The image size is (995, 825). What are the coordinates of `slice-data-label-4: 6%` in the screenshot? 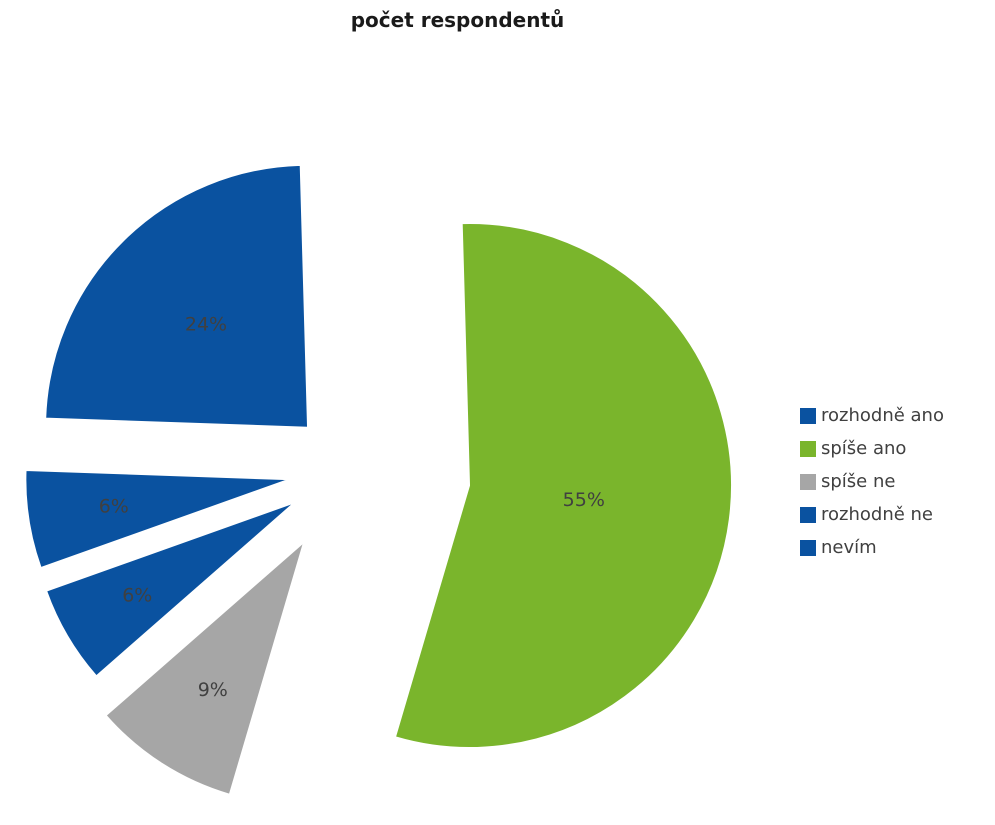 It's located at (137, 596).